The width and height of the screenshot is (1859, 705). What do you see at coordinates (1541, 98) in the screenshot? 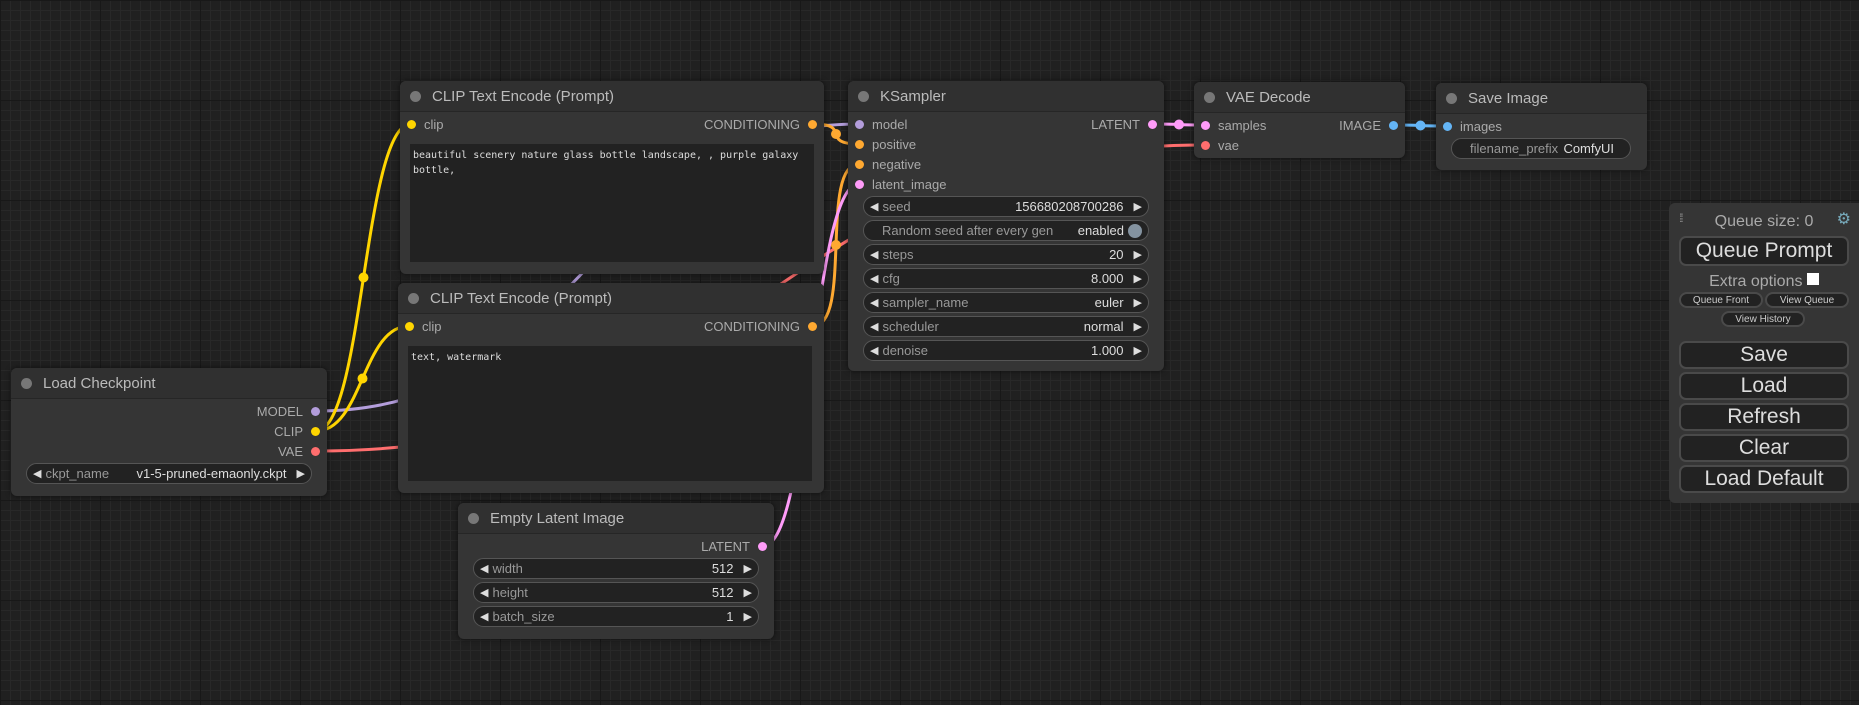
I see `node-title: Save Image` at bounding box center [1541, 98].